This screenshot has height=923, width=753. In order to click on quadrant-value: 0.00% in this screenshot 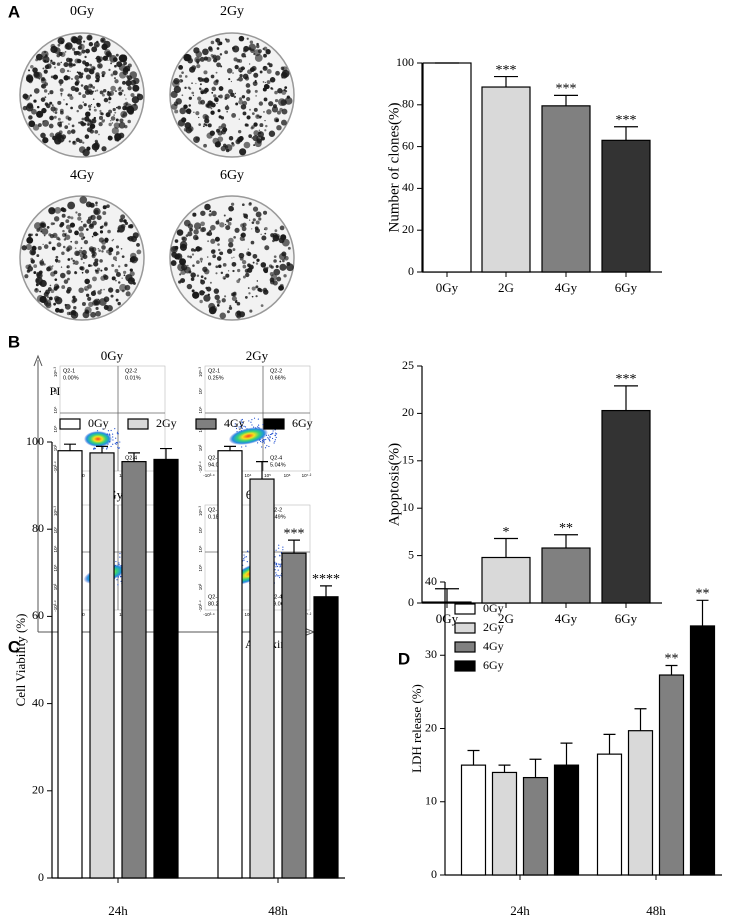, I will do `click(71, 378)`.